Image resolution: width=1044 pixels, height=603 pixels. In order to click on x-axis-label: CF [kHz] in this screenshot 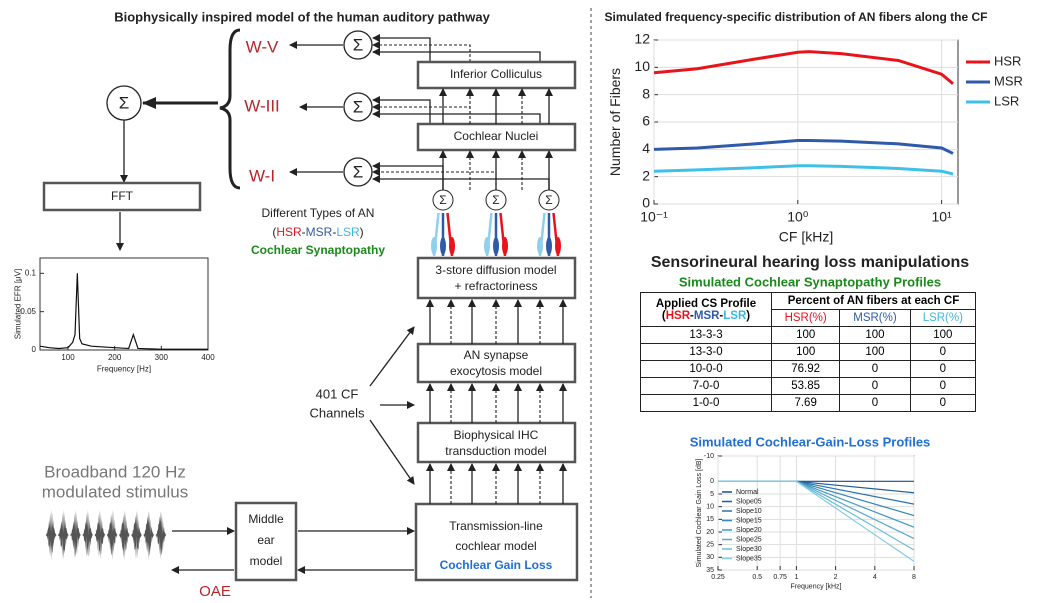, I will do `click(806, 236)`.